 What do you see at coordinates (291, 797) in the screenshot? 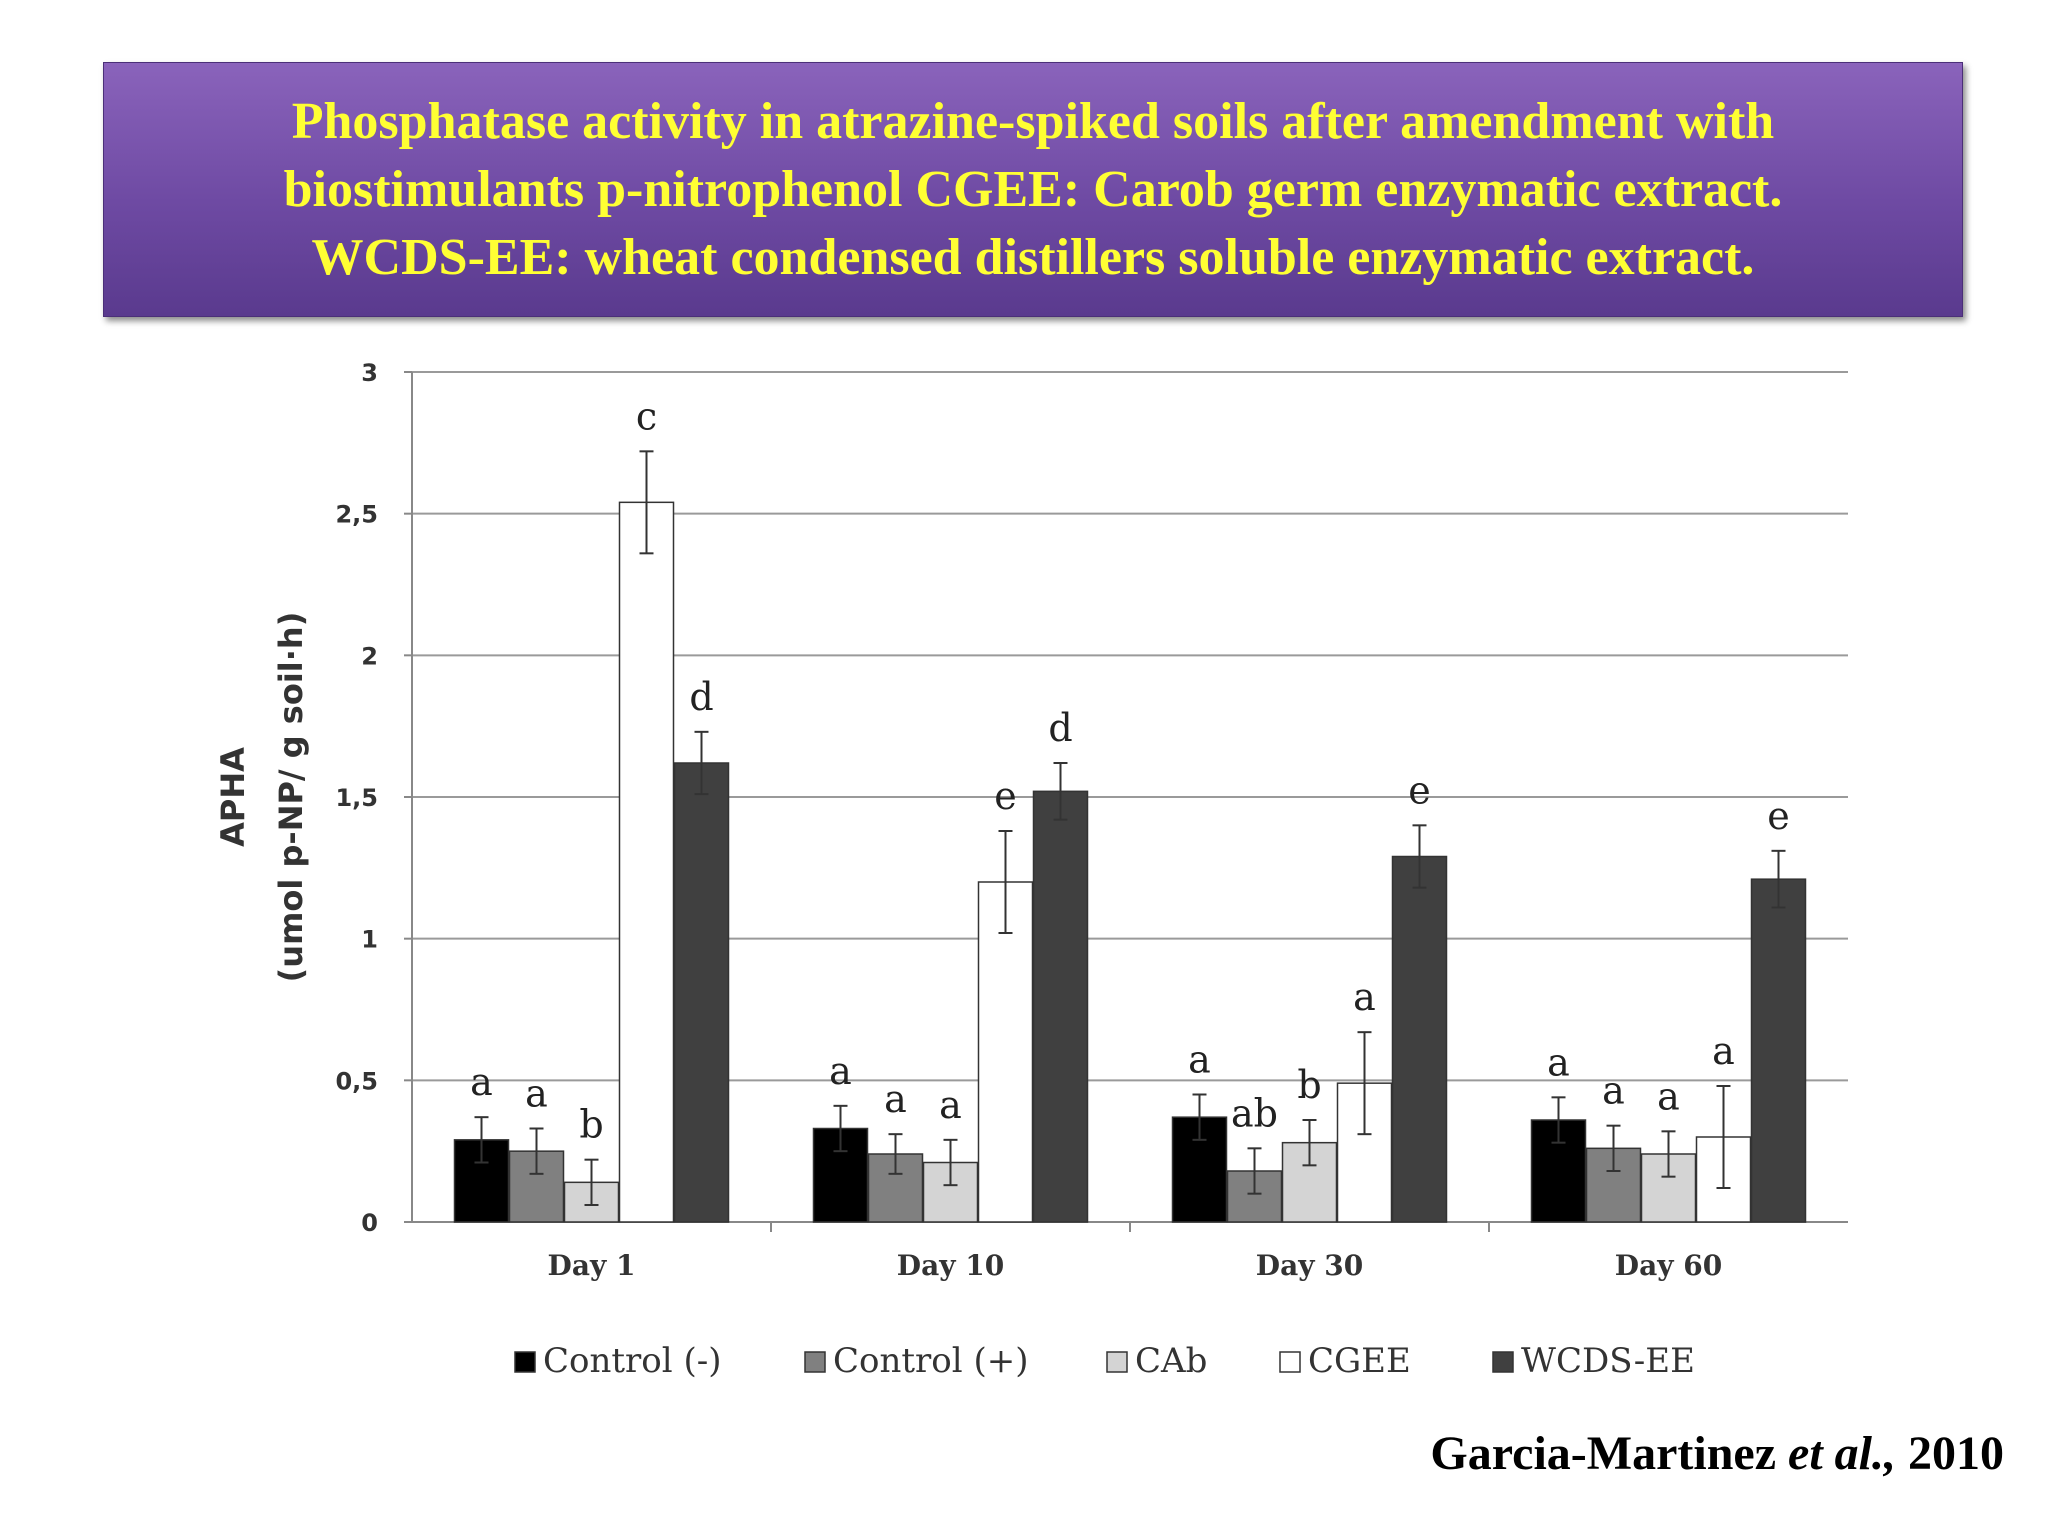
I see `y-axis-unit-label: (umol p-NP/ g soil·h)` at bounding box center [291, 797].